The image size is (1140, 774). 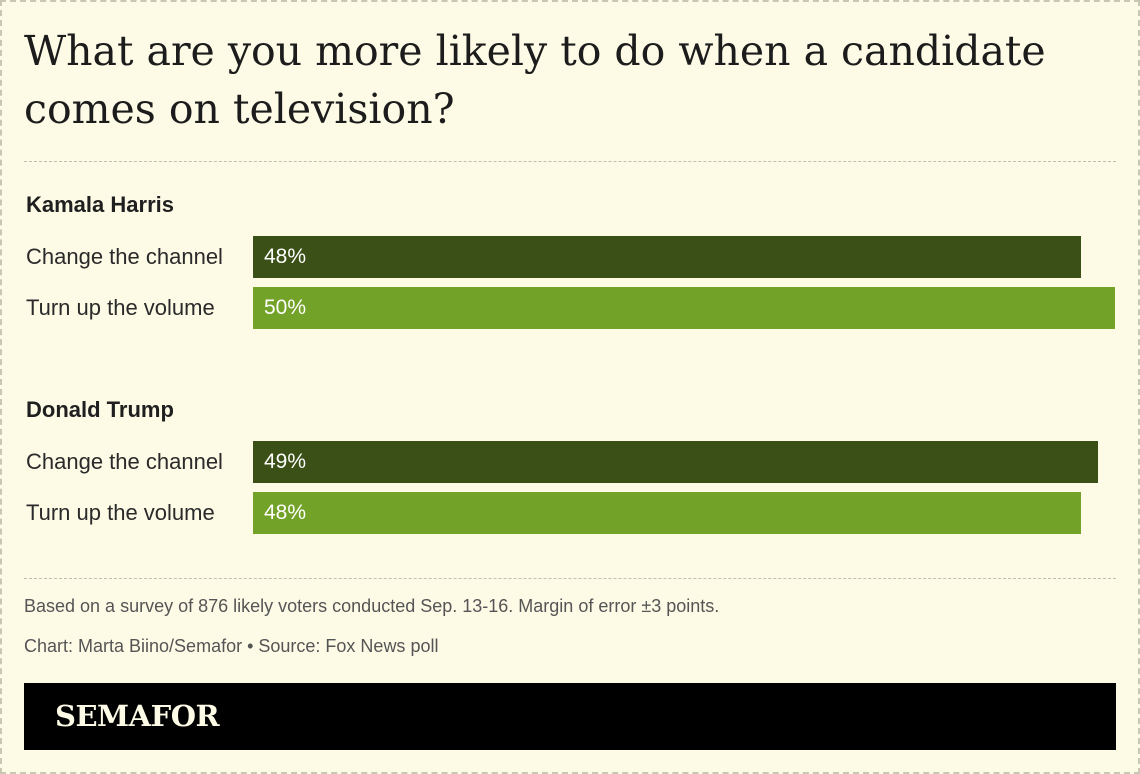 What do you see at coordinates (137, 716) in the screenshot?
I see `semafor-logo: SEMAFOR` at bounding box center [137, 716].